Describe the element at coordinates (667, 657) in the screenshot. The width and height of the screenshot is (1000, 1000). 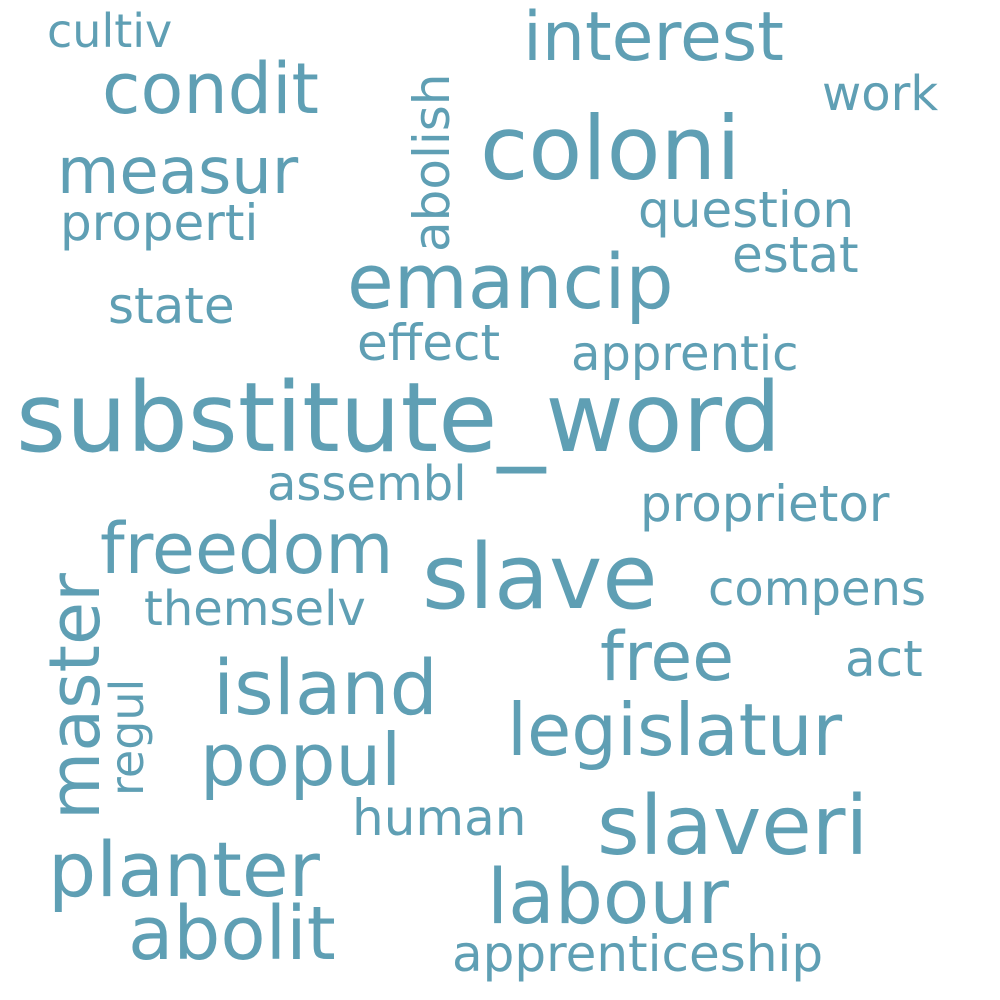
I see `word-free: free` at that location.